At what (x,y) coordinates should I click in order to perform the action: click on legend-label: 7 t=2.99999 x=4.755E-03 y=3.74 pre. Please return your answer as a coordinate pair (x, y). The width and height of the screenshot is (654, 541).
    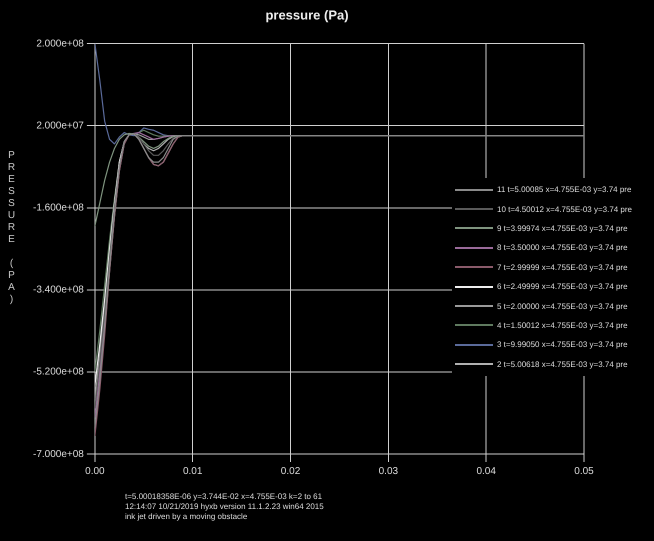
    Looking at the image, I should click on (562, 267).